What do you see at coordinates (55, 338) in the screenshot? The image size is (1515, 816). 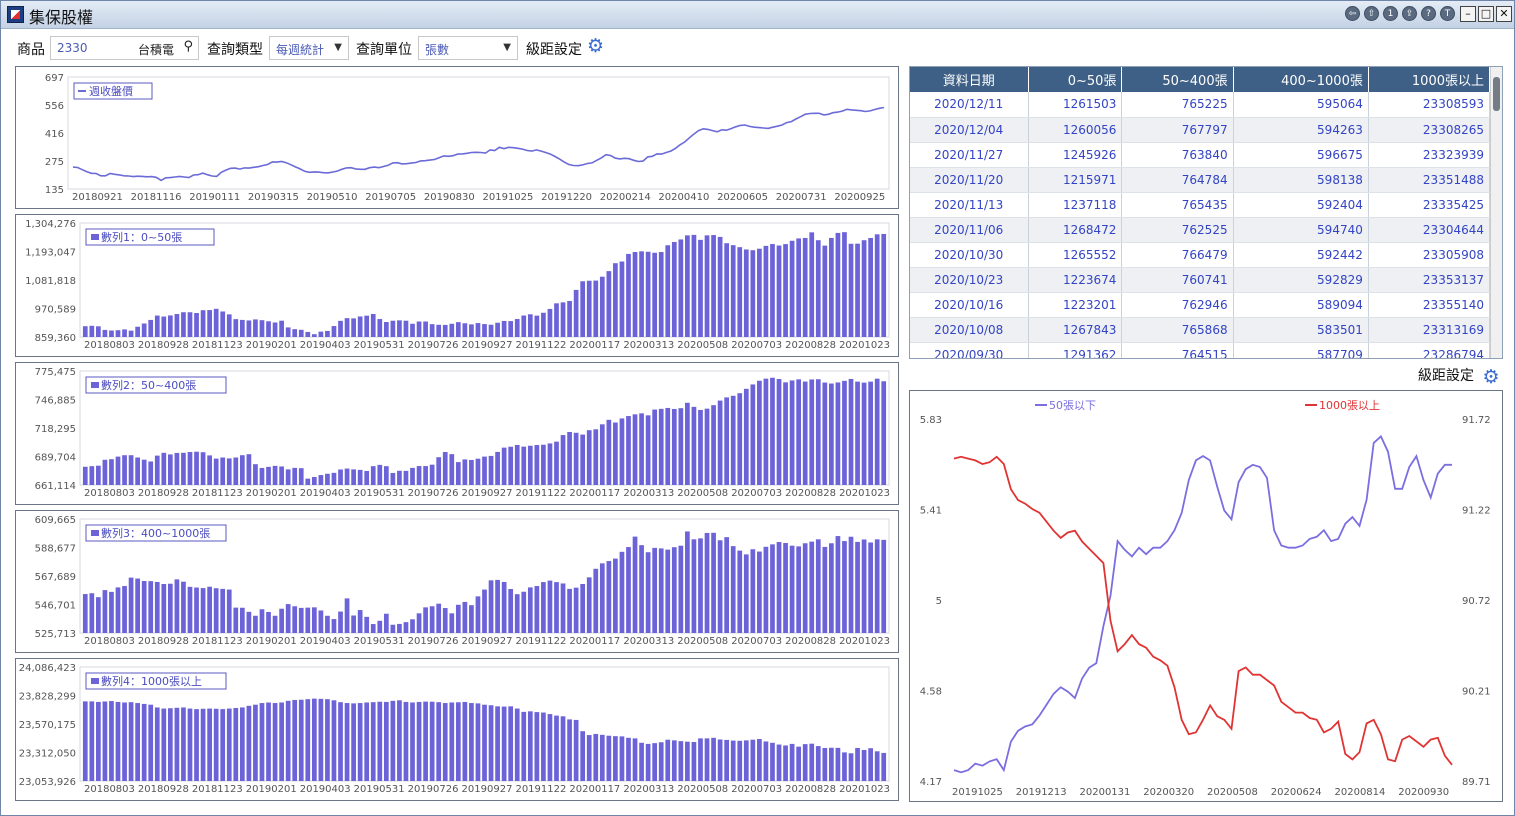 I see `y-tick-label: 859,360` at bounding box center [55, 338].